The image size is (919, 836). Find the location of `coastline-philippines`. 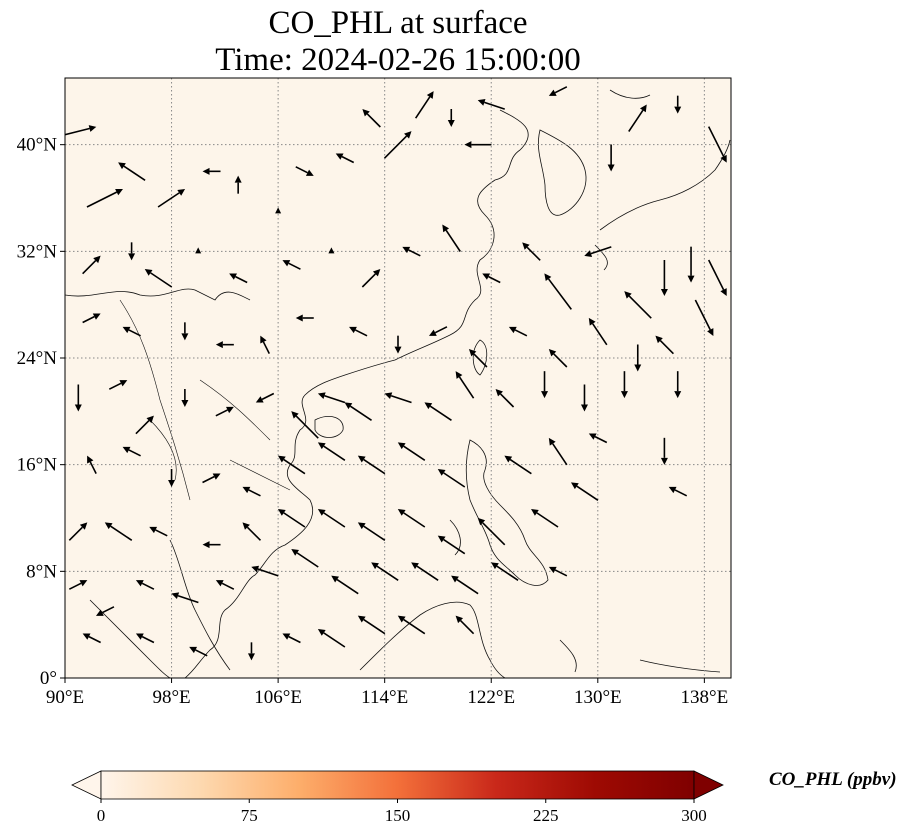

coastline-philippines is located at coordinates (499, 512).